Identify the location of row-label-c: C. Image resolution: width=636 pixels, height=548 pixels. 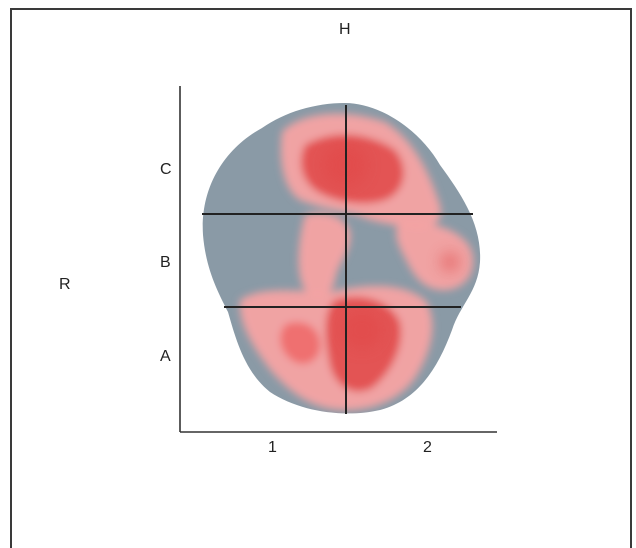
(166, 169).